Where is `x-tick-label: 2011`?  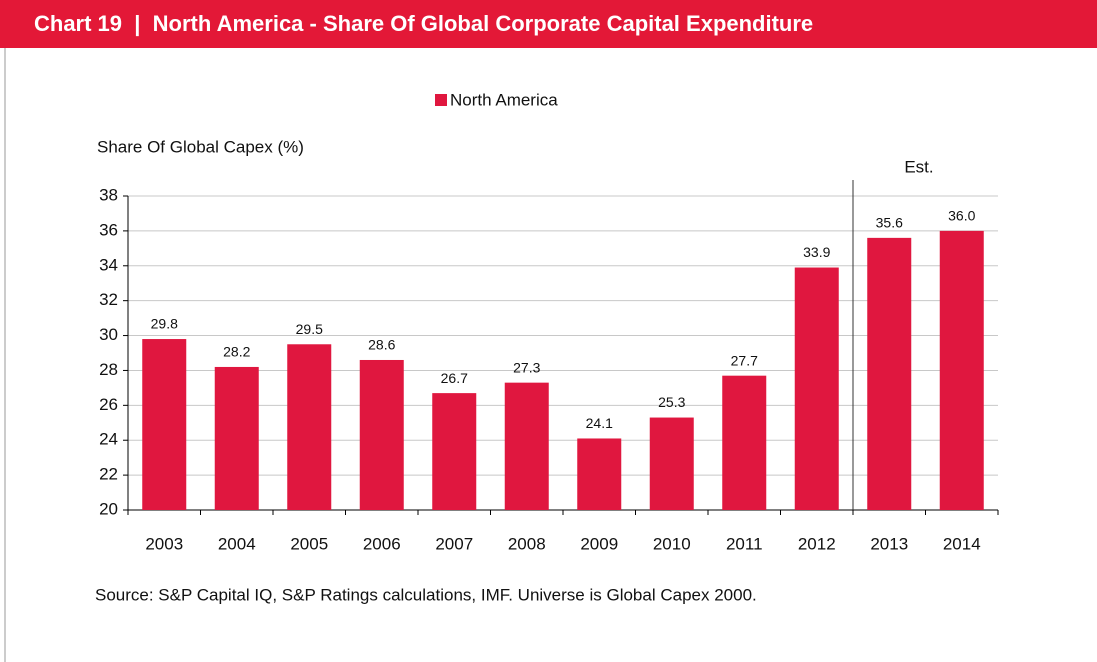
x-tick-label: 2011 is located at coordinates (744, 543).